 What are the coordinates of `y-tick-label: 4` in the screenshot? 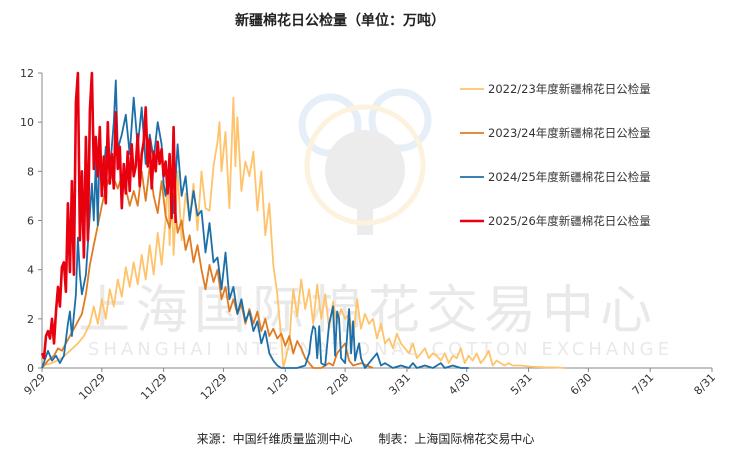 It's located at (30, 270).